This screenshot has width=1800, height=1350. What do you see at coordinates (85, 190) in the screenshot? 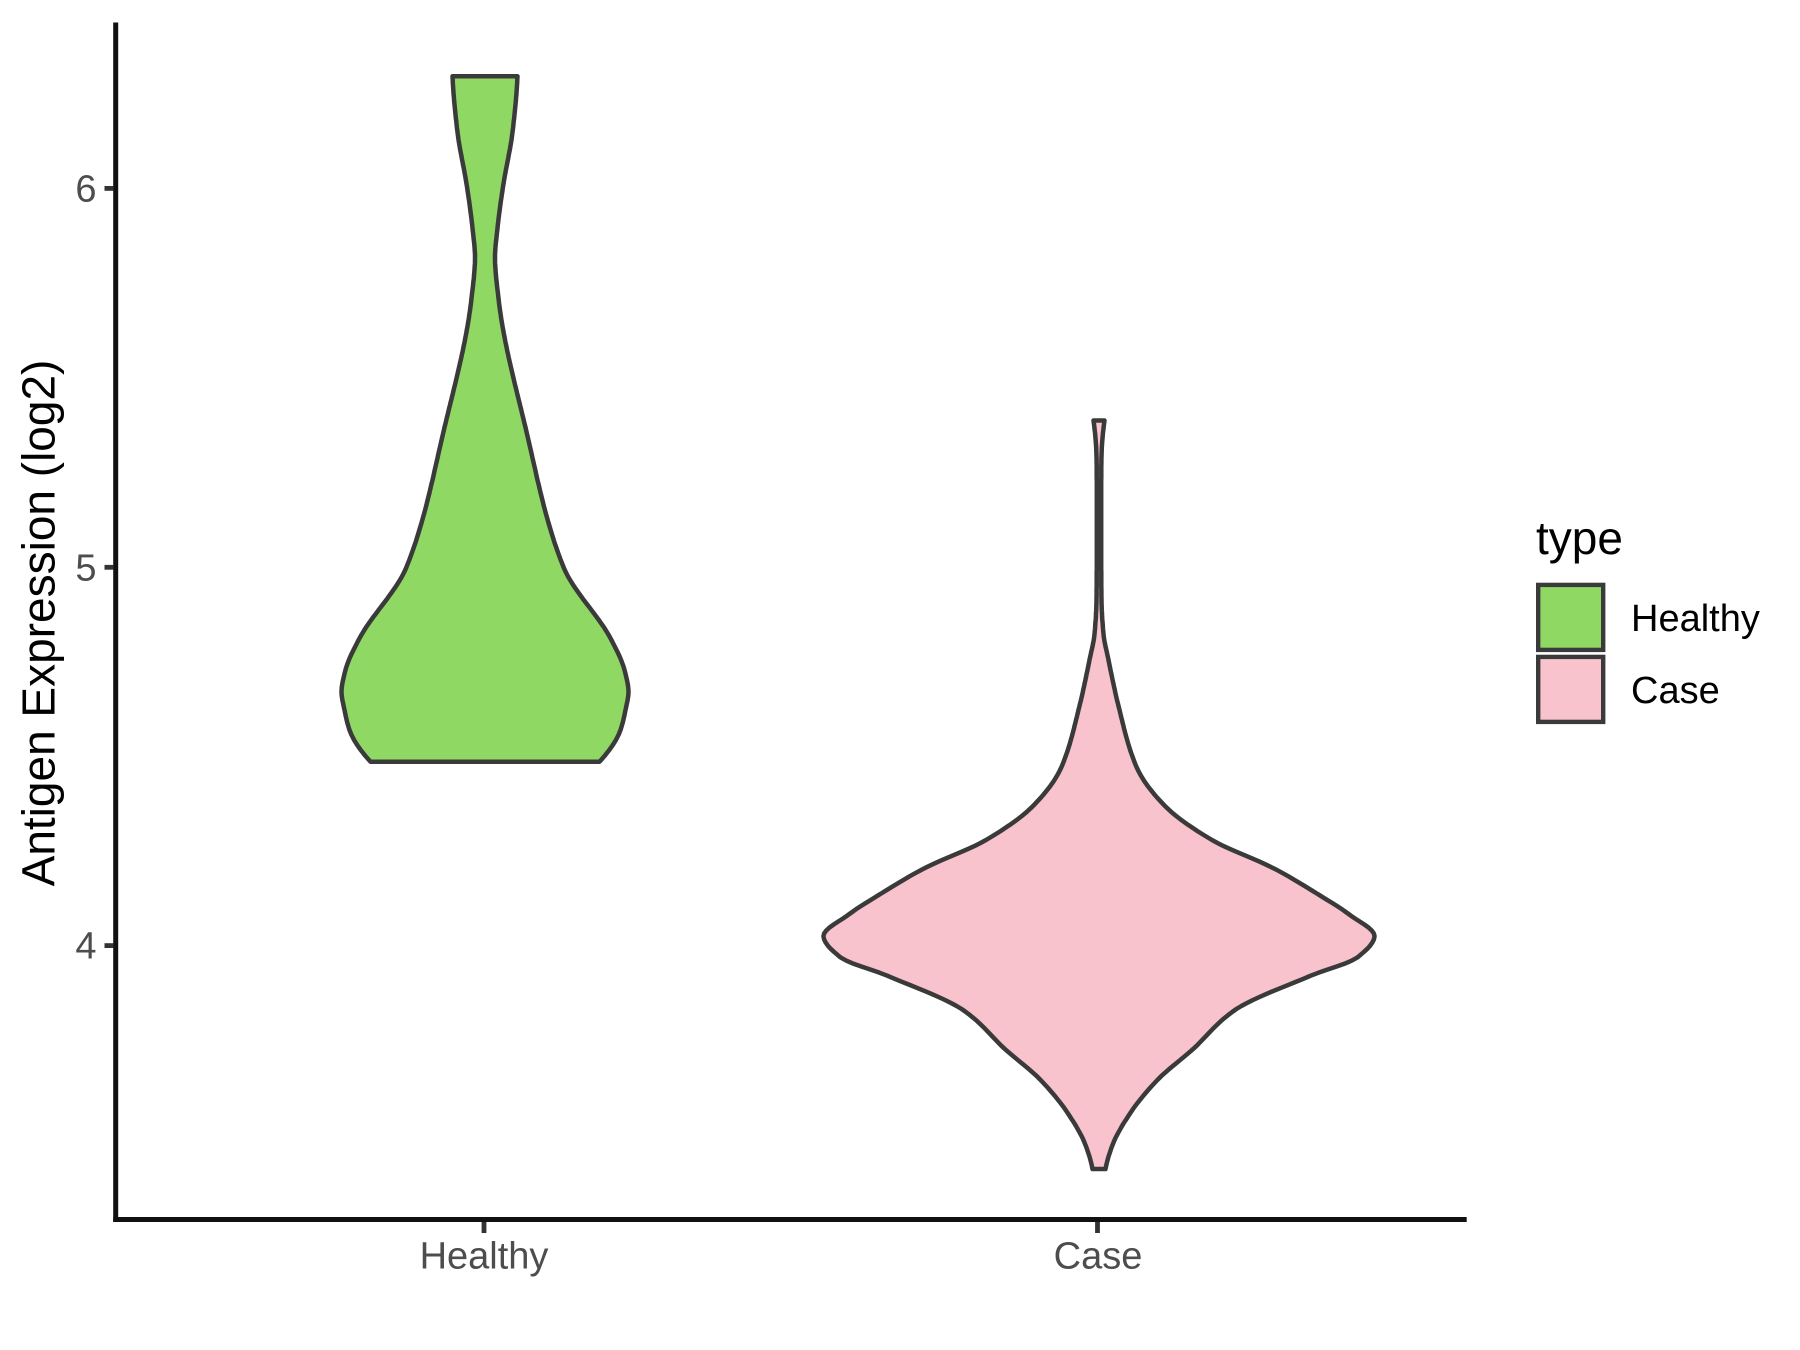
I see `svg-text: 6` at bounding box center [85, 190].